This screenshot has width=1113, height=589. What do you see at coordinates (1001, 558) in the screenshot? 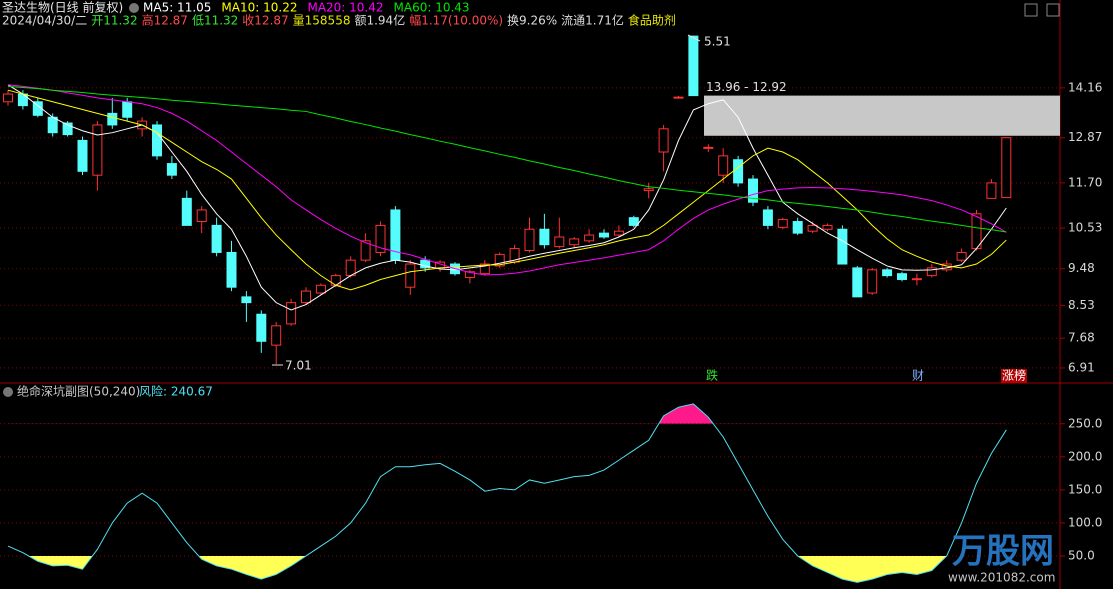
I see `watermark: 万股网 www.201082.com` at bounding box center [1001, 558].